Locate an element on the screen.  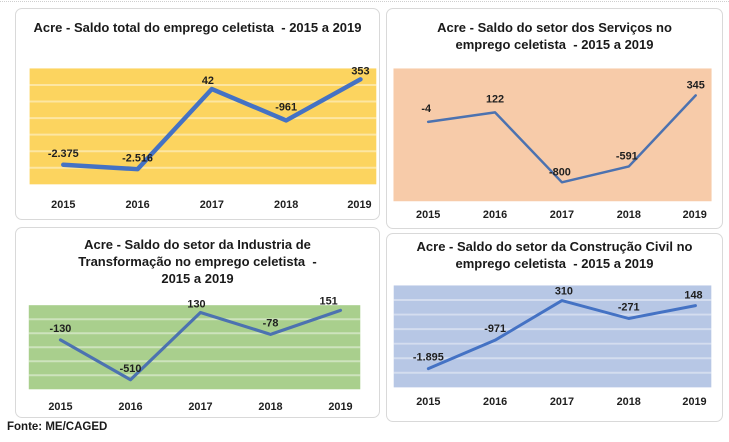
chart-svg: -130 -510 130 -78 151 2015 2016 2017 2018 2019 is located at coordinates (194, 354).